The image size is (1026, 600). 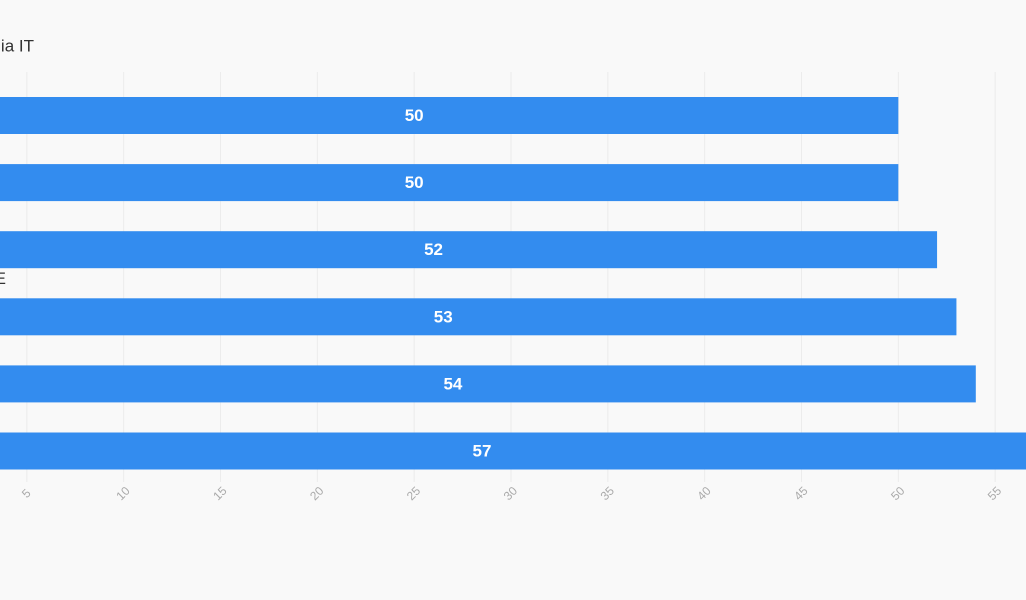 What do you see at coordinates (317, 494) in the screenshot?
I see `x-tick-label: 20` at bounding box center [317, 494].